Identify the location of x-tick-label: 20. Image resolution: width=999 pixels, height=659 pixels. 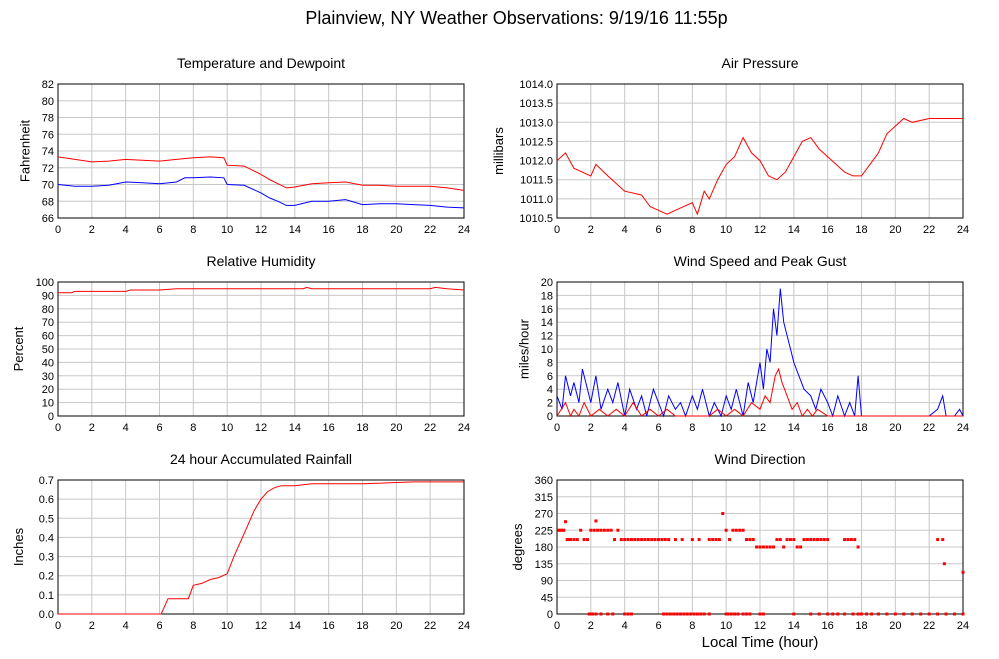
(895, 428).